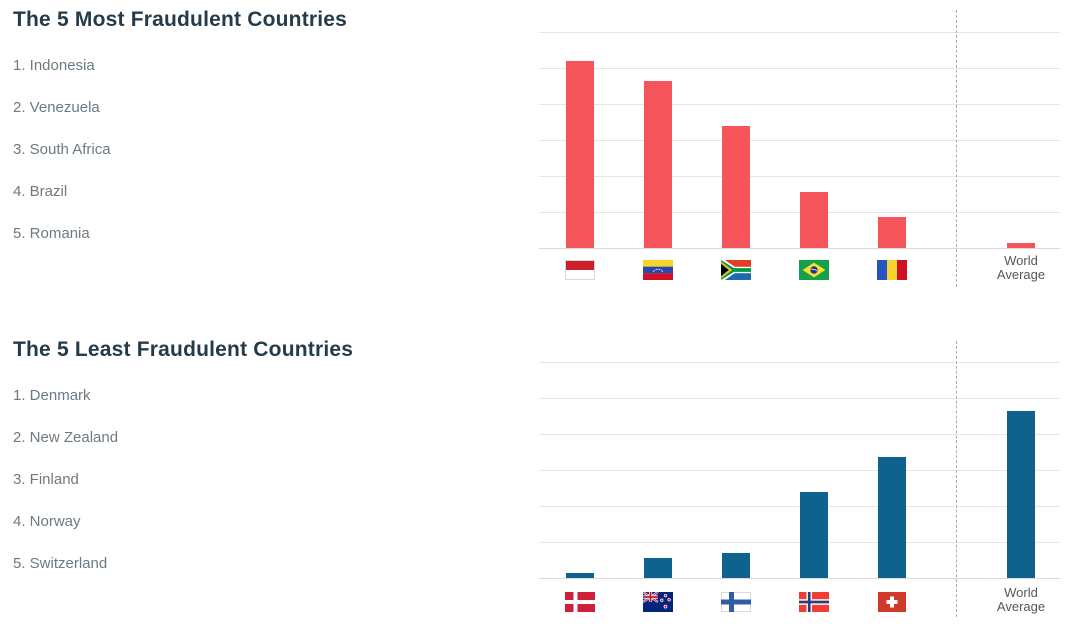  I want to click on bar-denmark, so click(579, 575).